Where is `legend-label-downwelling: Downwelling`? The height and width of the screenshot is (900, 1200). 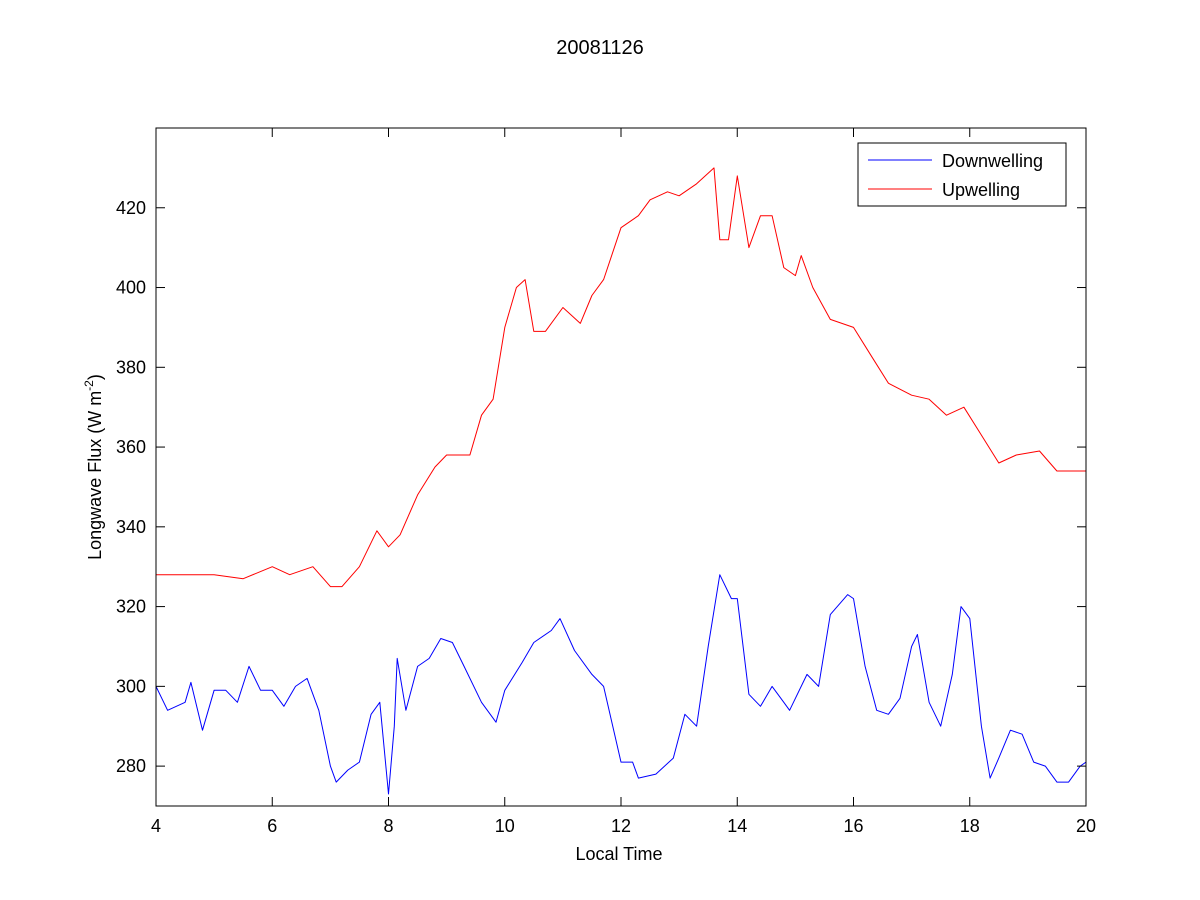
legend-label-downwelling: Downwelling is located at coordinates (992, 161).